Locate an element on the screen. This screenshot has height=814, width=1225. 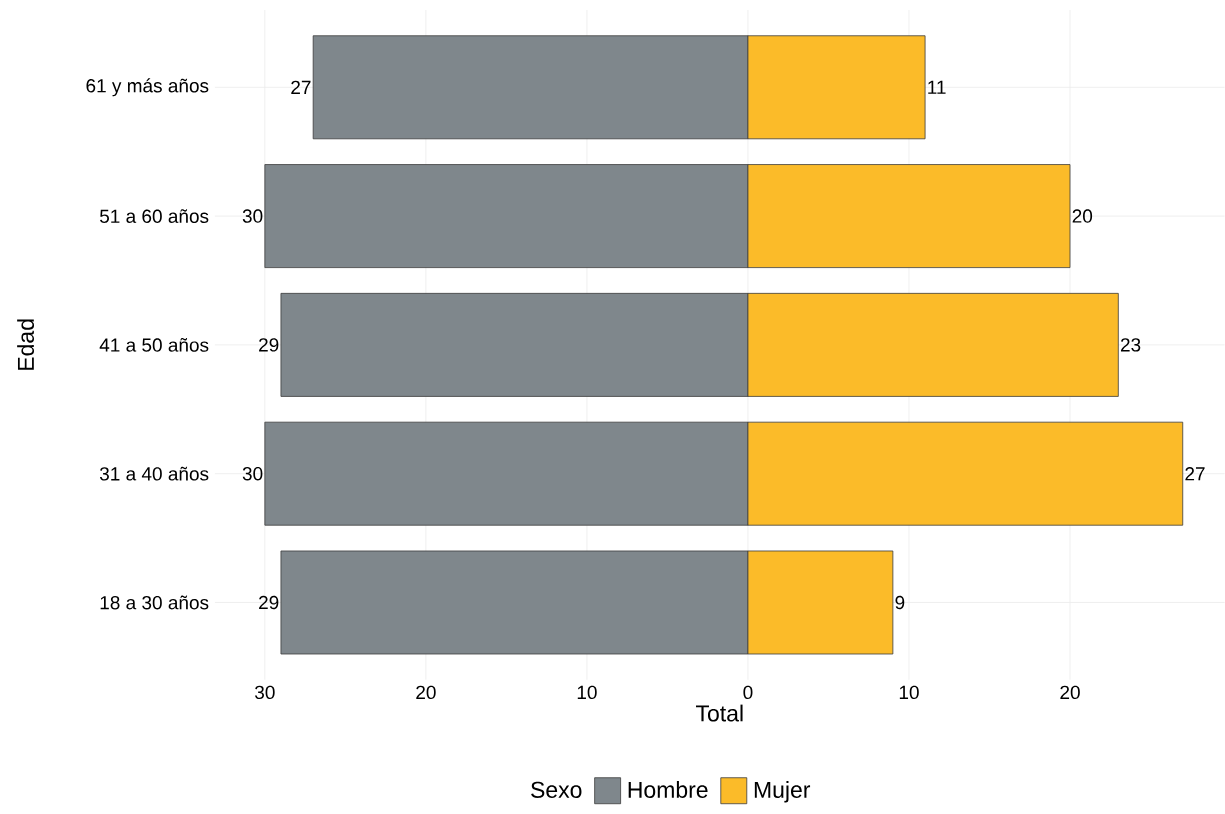
y-tick-label: 18 a 30 años is located at coordinates (154, 602).